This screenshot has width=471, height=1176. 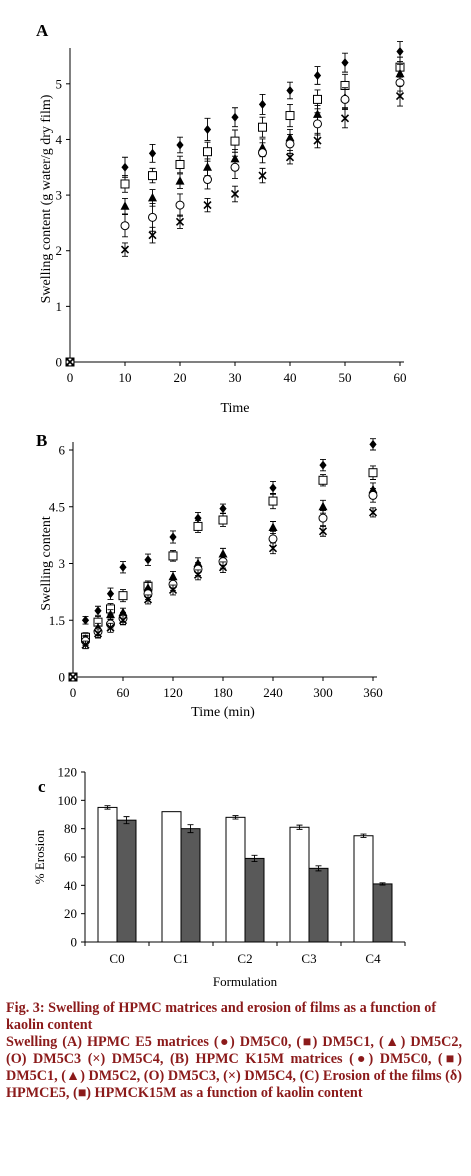 I want to click on c-y-axis-title: % Erosion, so click(x=39, y=856).